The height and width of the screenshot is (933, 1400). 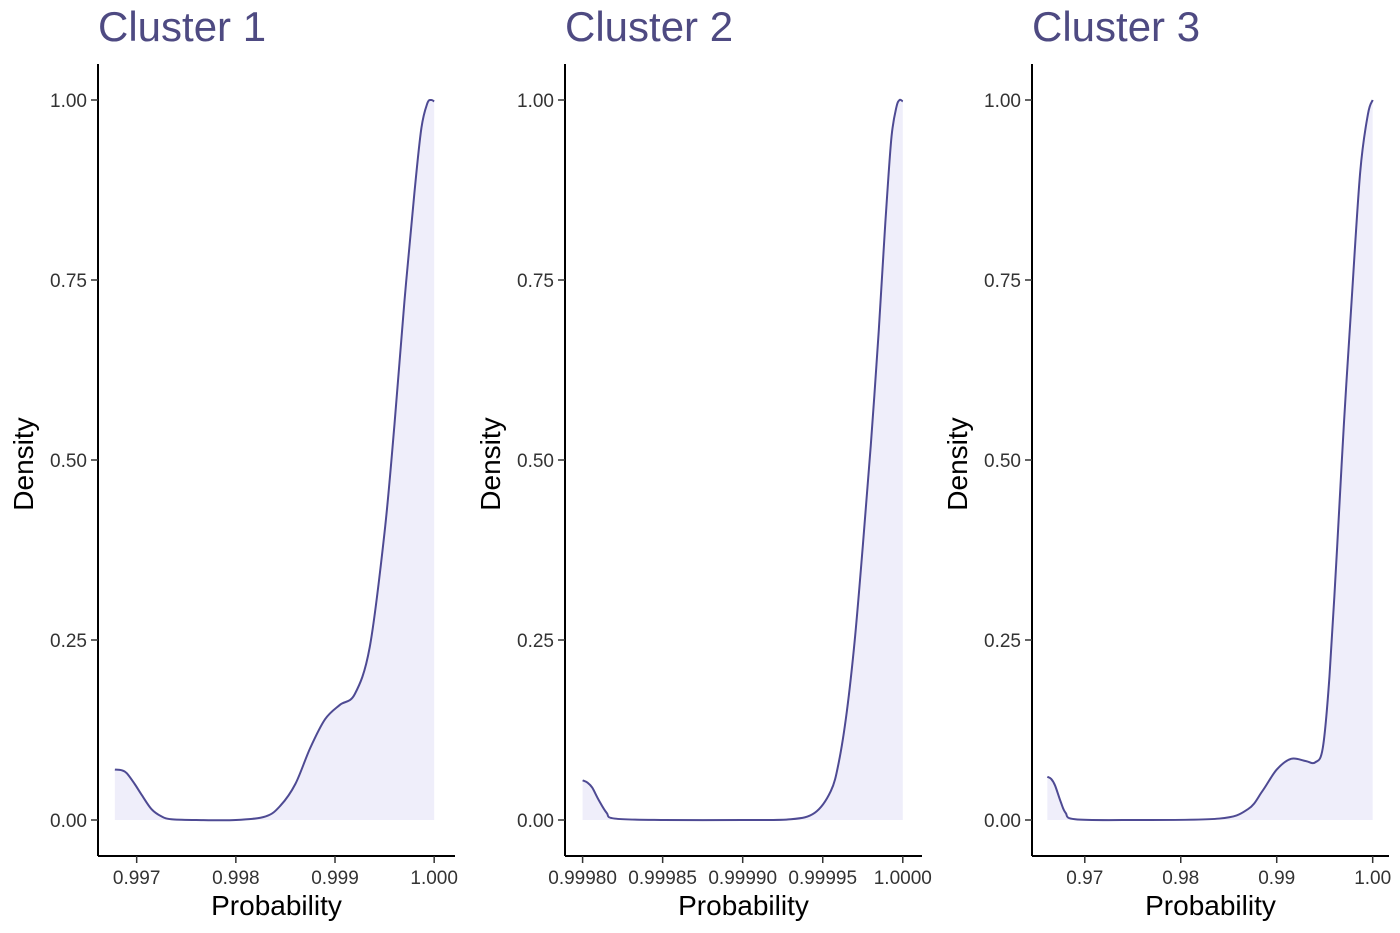 What do you see at coordinates (649, 26) in the screenshot?
I see `chart-title: Cluster 2` at bounding box center [649, 26].